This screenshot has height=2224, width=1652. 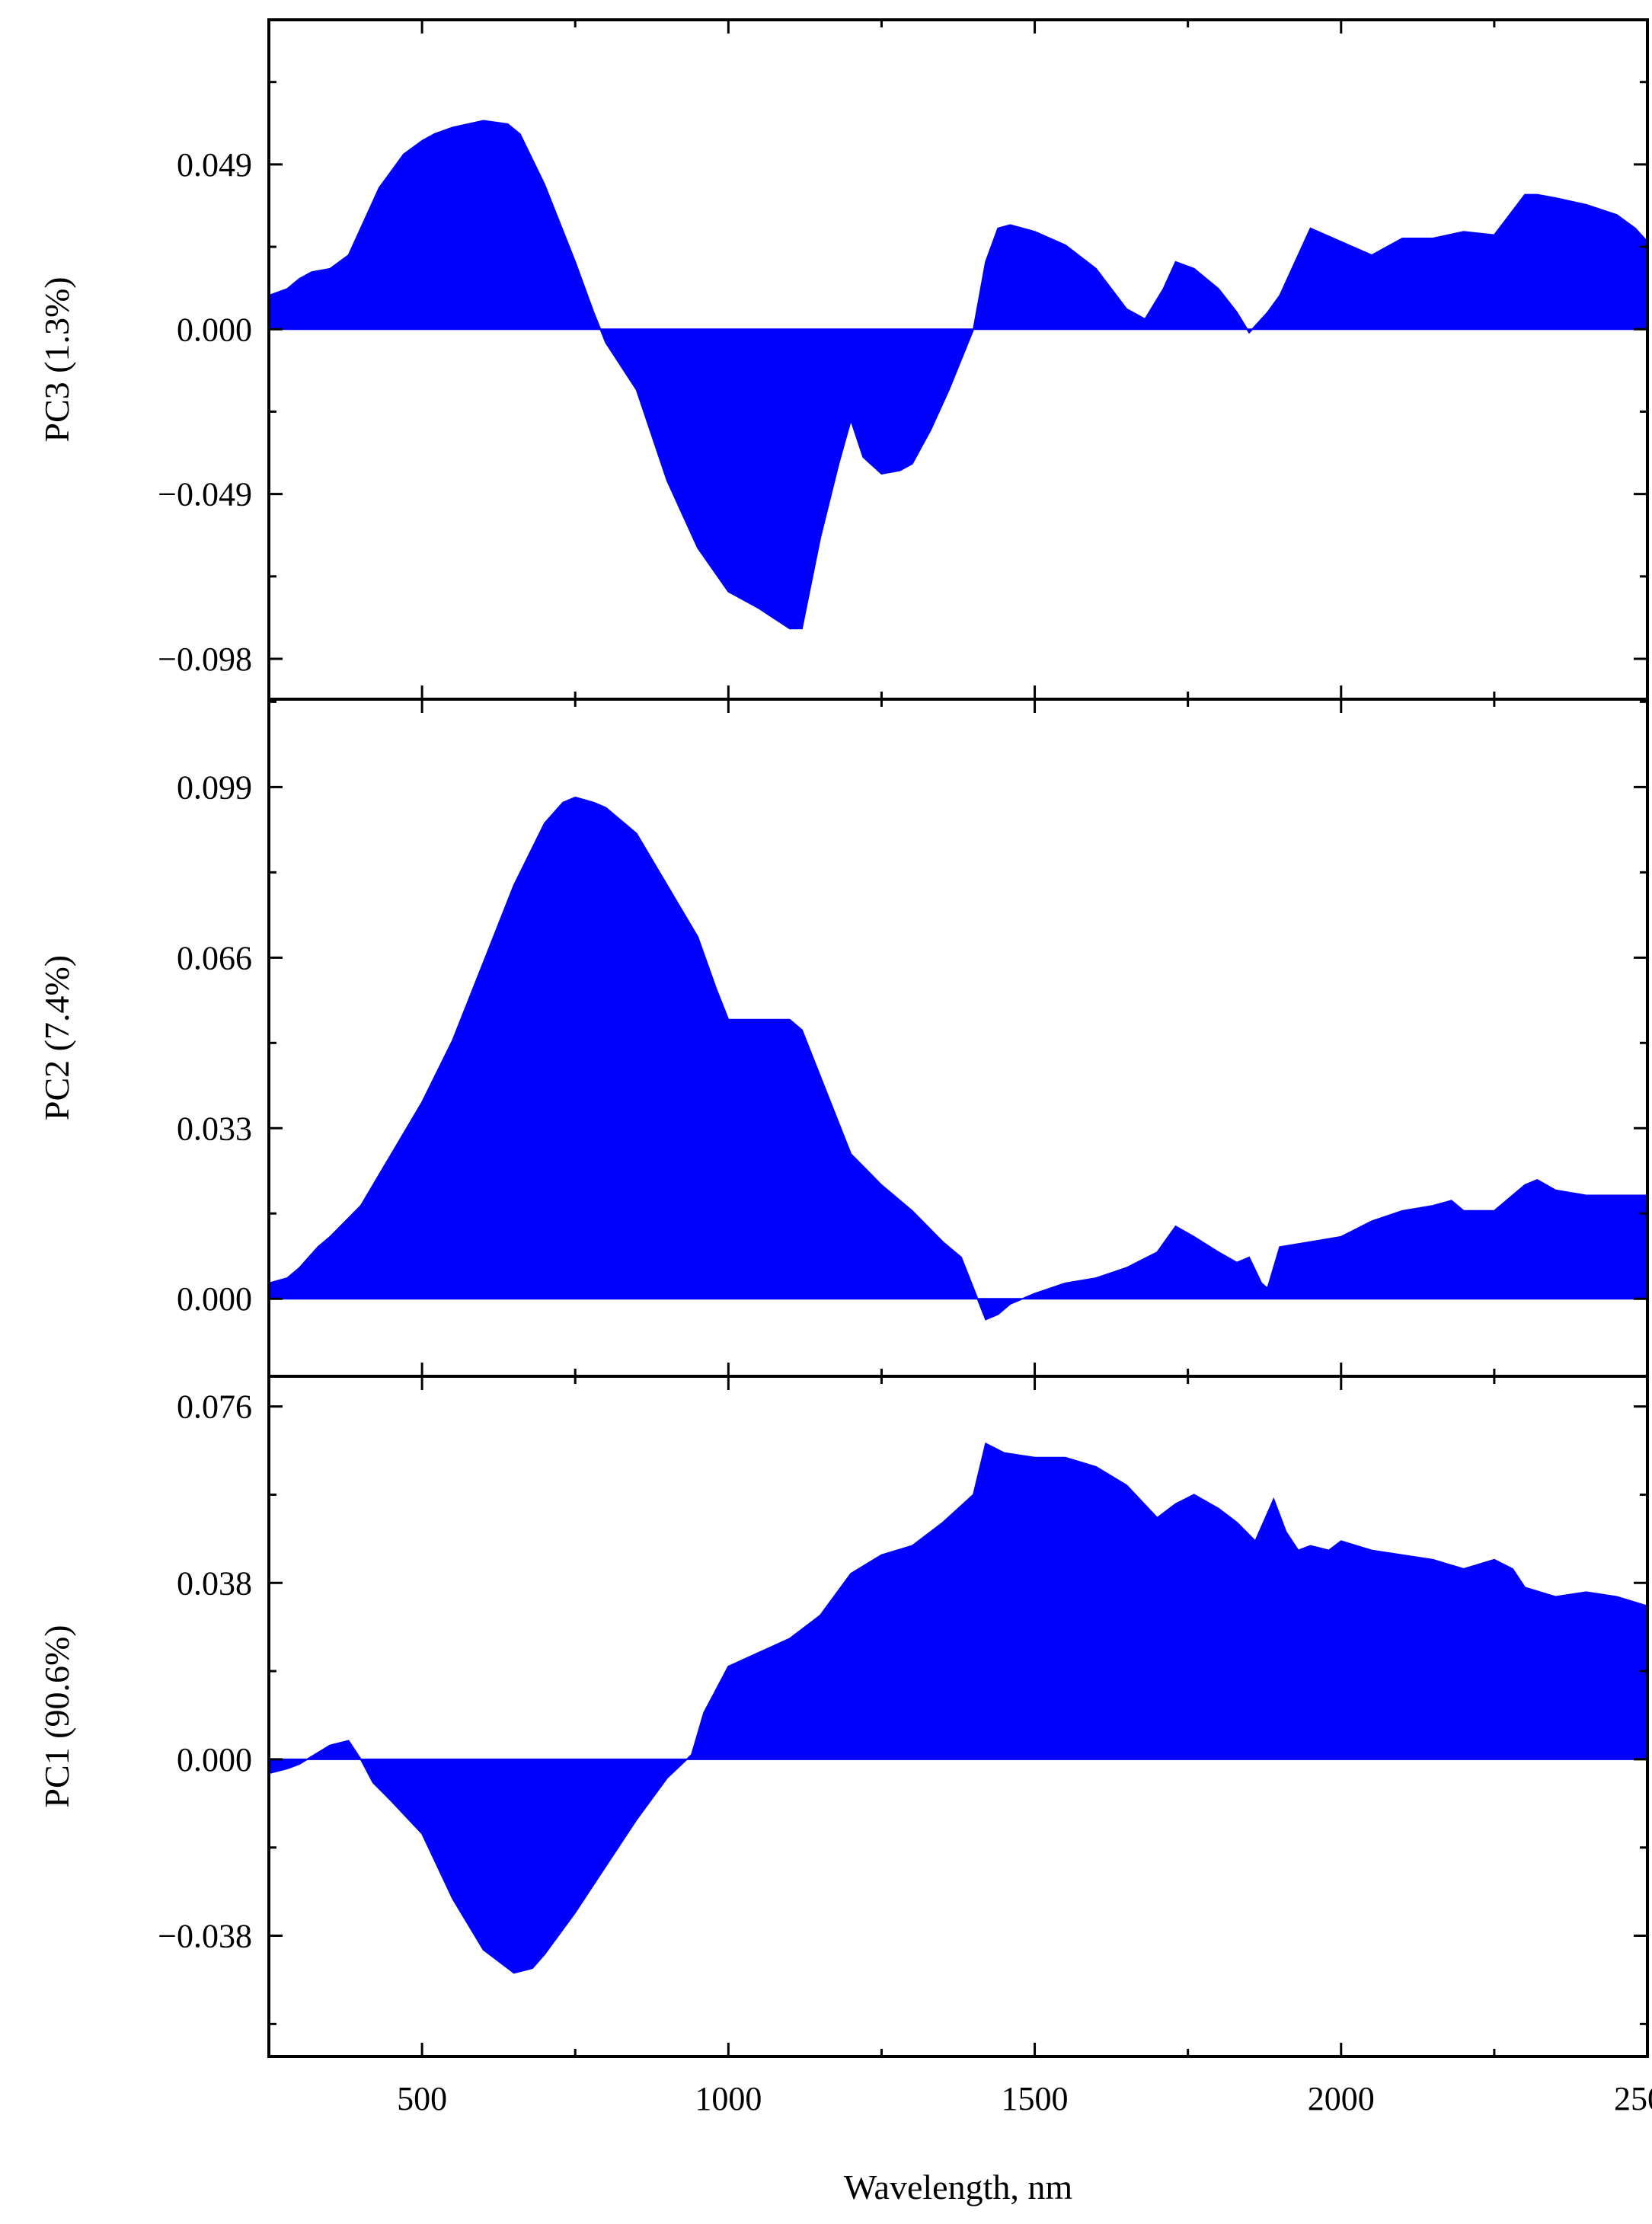 I want to click on y-tick-label: 0.076, so click(x=214, y=1407).